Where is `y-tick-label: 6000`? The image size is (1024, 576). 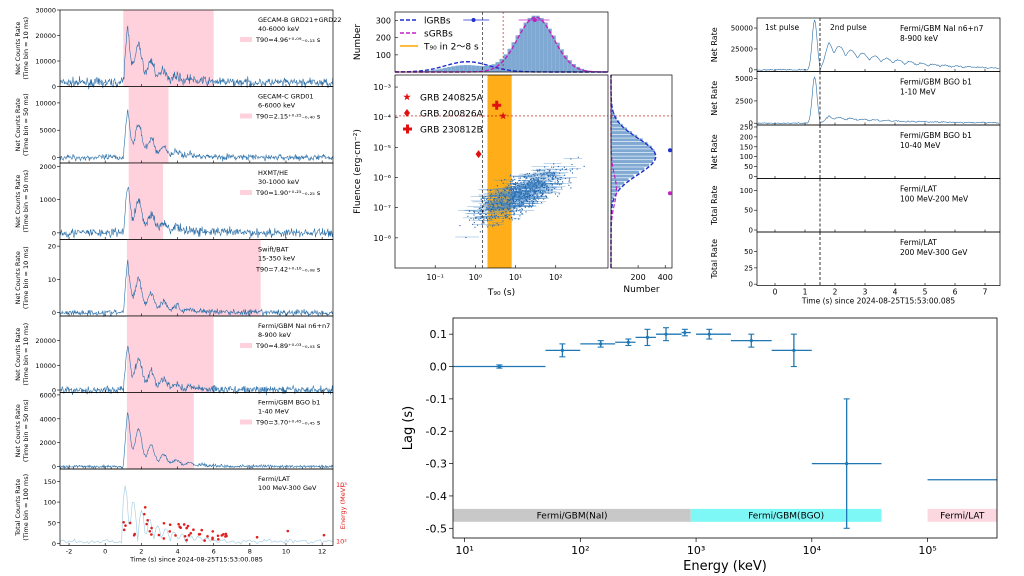 y-tick-label: 6000 is located at coordinates (47, 395).